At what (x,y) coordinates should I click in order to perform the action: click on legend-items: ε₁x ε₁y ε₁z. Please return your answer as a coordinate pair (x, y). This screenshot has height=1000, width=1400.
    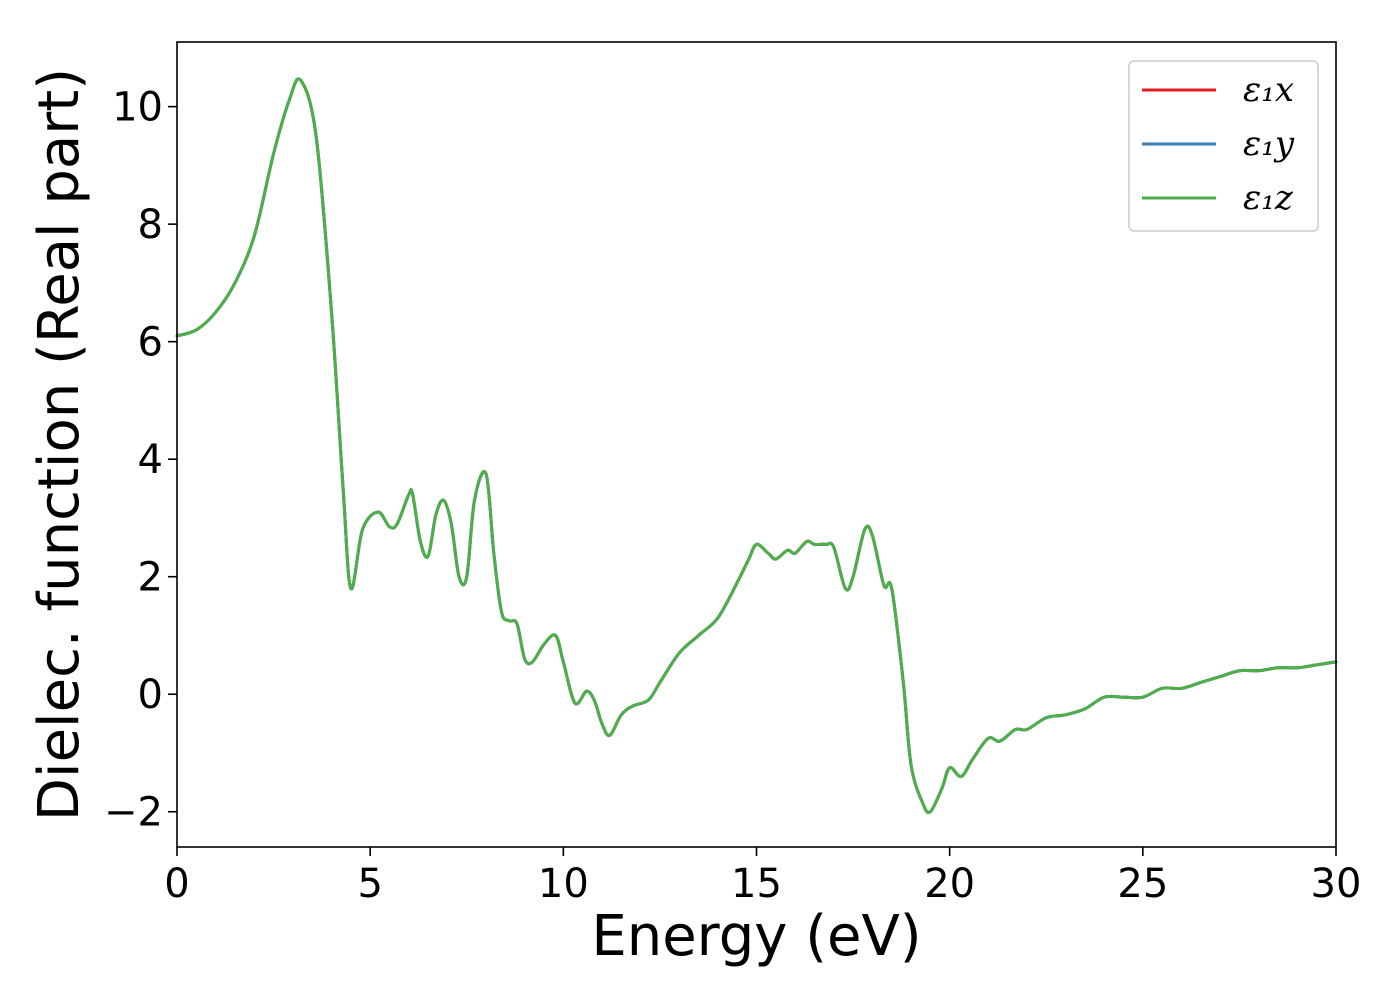
    Looking at the image, I should click on (1218, 144).